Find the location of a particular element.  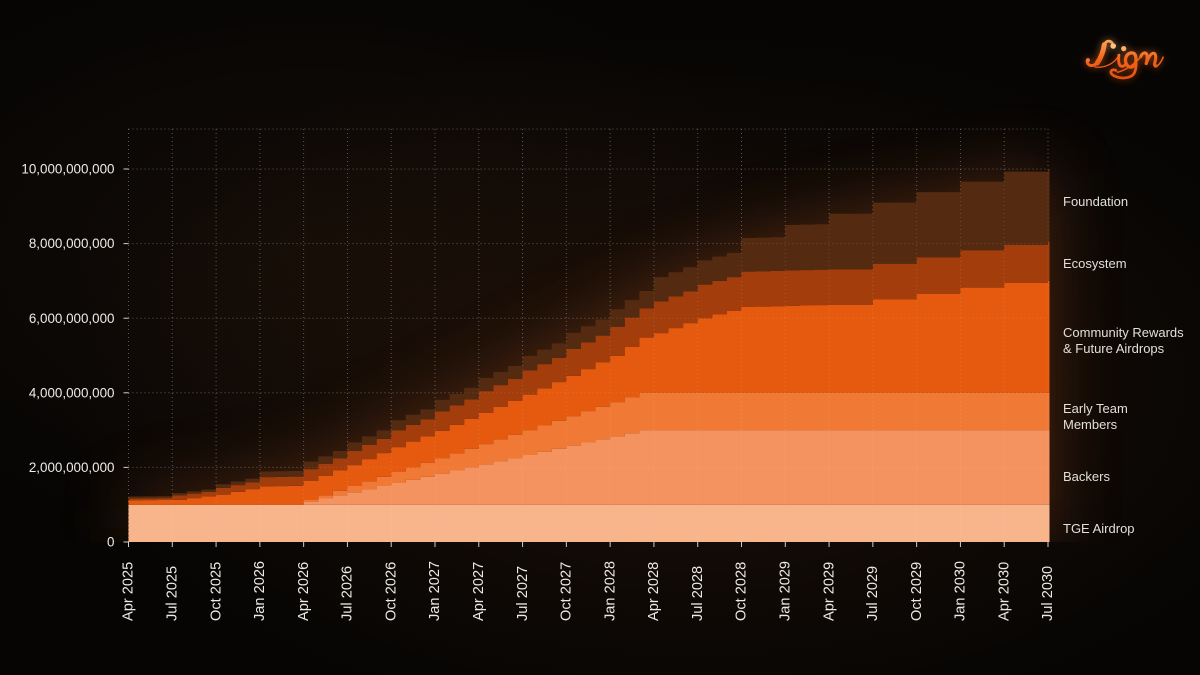

svg-text: Jul 2026 is located at coordinates (348, 593).